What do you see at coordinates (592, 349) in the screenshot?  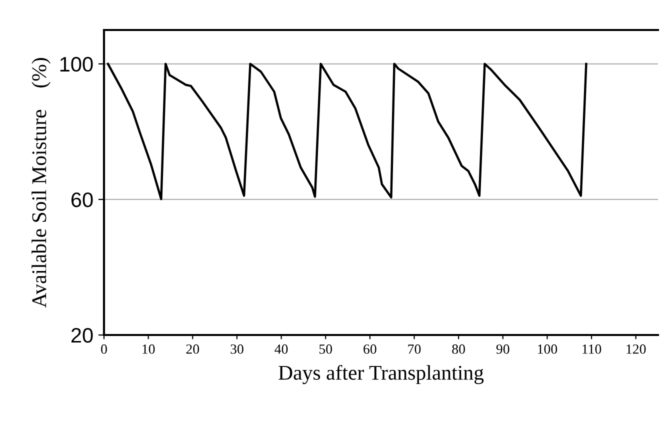 I see `x-tick-label: 110` at bounding box center [592, 349].